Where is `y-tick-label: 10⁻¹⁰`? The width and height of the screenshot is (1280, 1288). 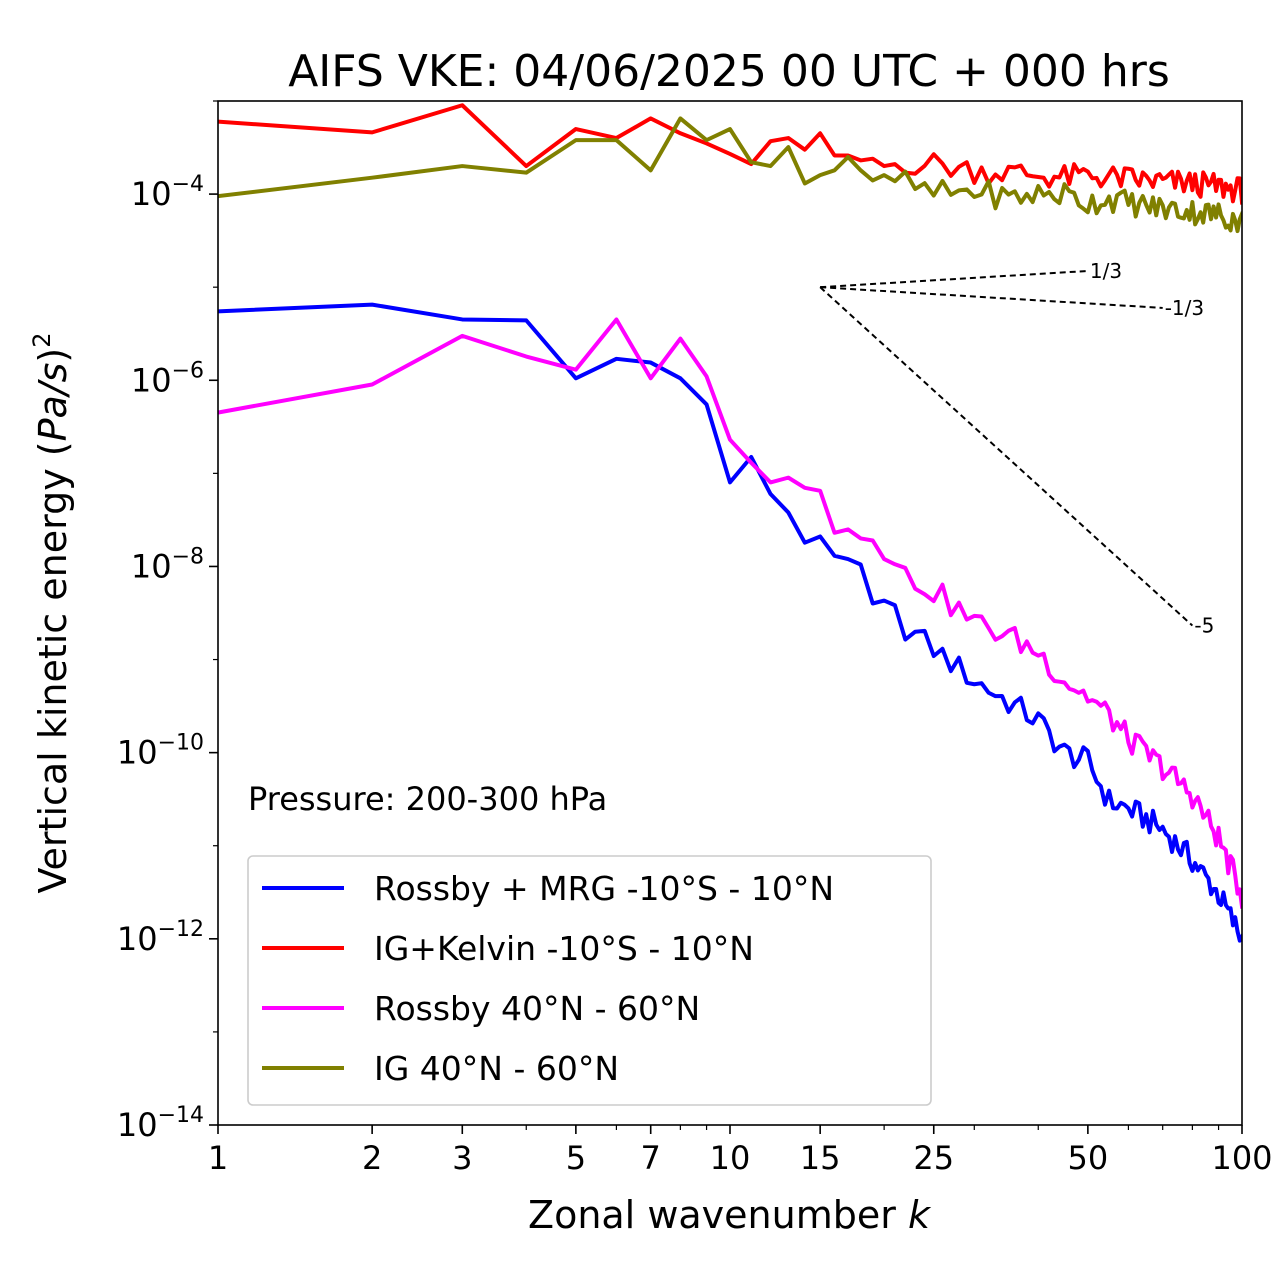 y-tick-label: 10⁻¹⁰ is located at coordinates (160, 751).